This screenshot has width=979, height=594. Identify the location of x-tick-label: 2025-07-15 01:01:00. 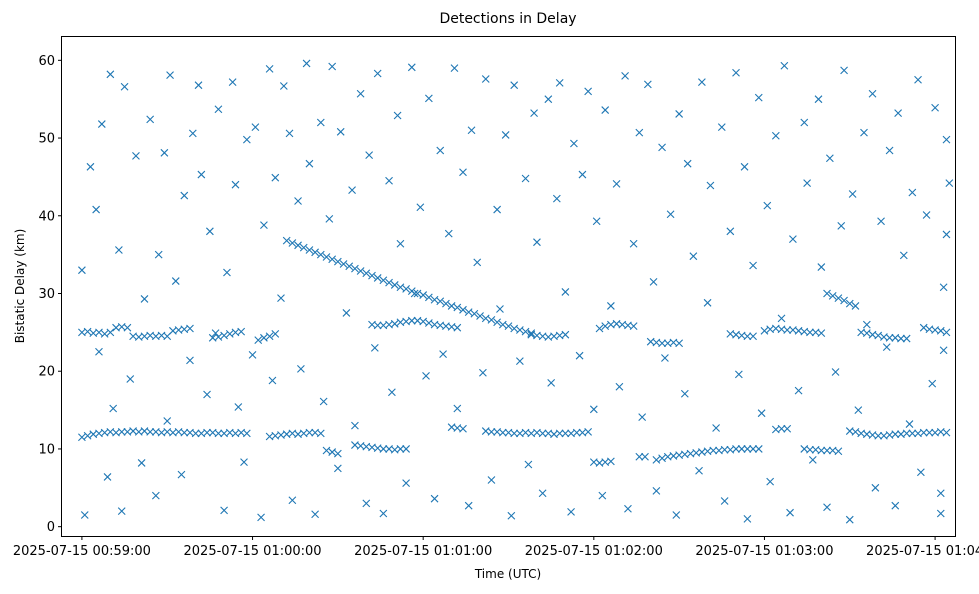
(423, 551).